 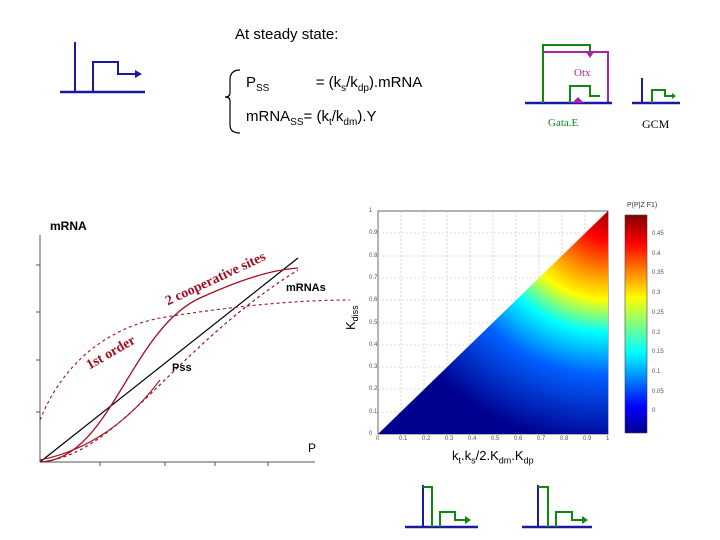 What do you see at coordinates (656, 371) in the screenshot?
I see `colorbar-tick: 0.1` at bounding box center [656, 371].